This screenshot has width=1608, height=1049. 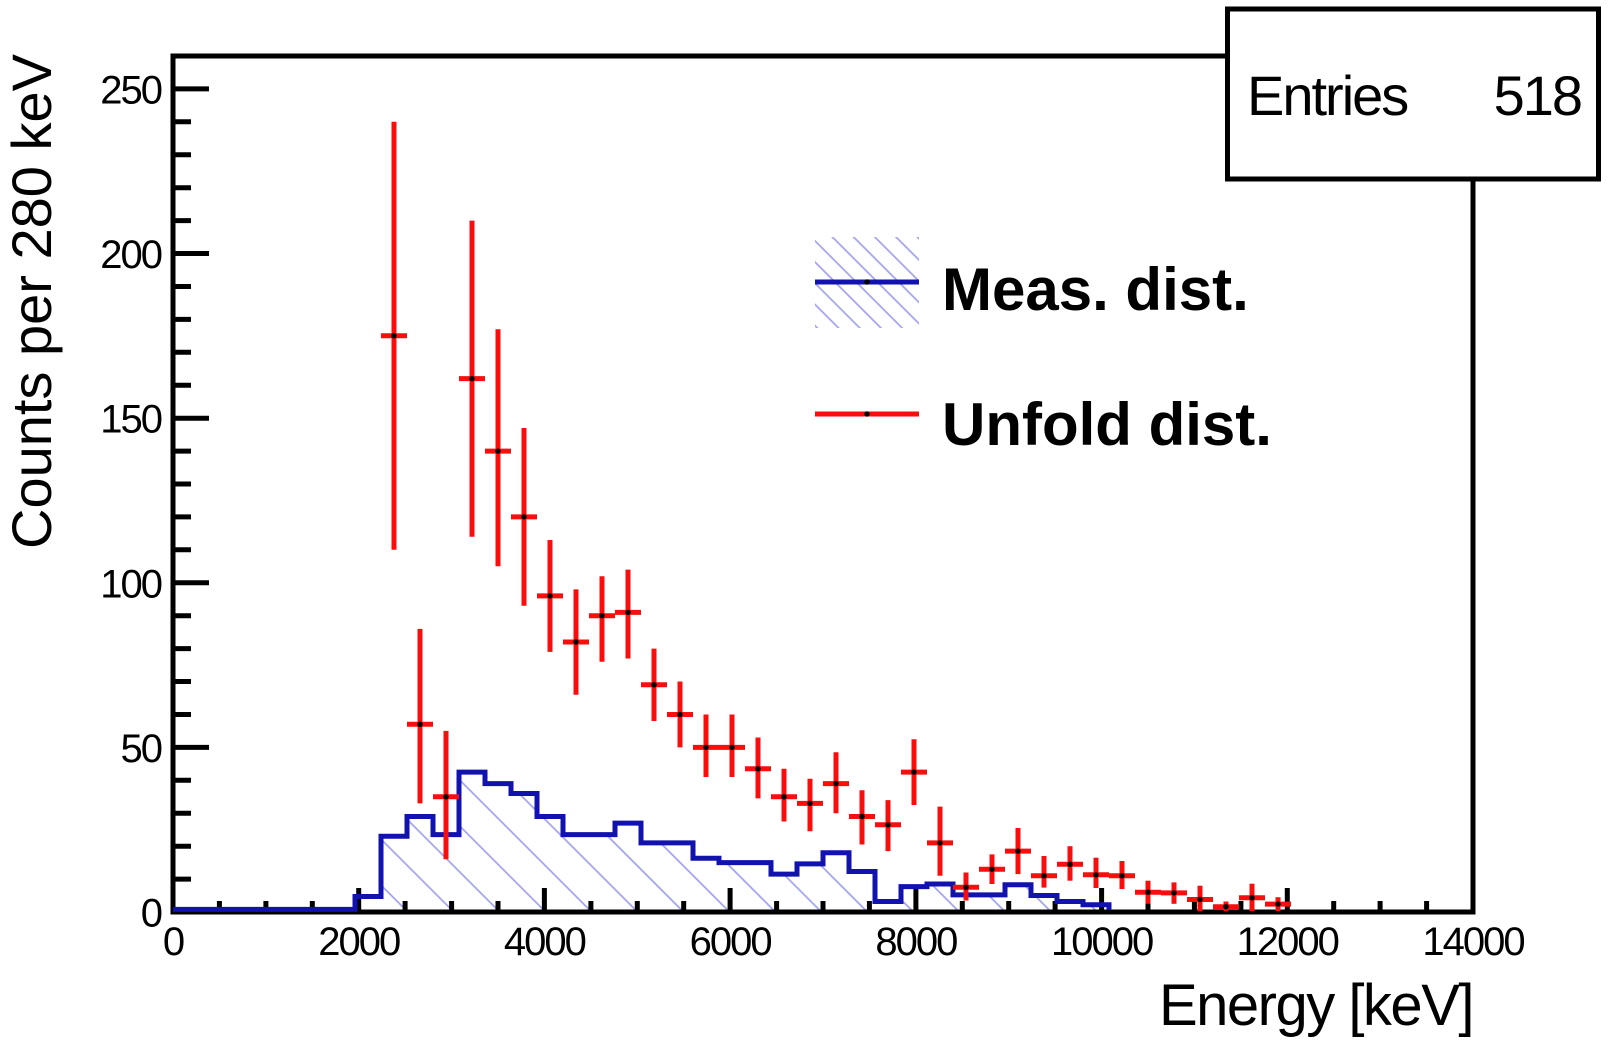 What do you see at coordinates (1316, 1005) in the screenshot?
I see `svg-text: Energy [keV]` at bounding box center [1316, 1005].